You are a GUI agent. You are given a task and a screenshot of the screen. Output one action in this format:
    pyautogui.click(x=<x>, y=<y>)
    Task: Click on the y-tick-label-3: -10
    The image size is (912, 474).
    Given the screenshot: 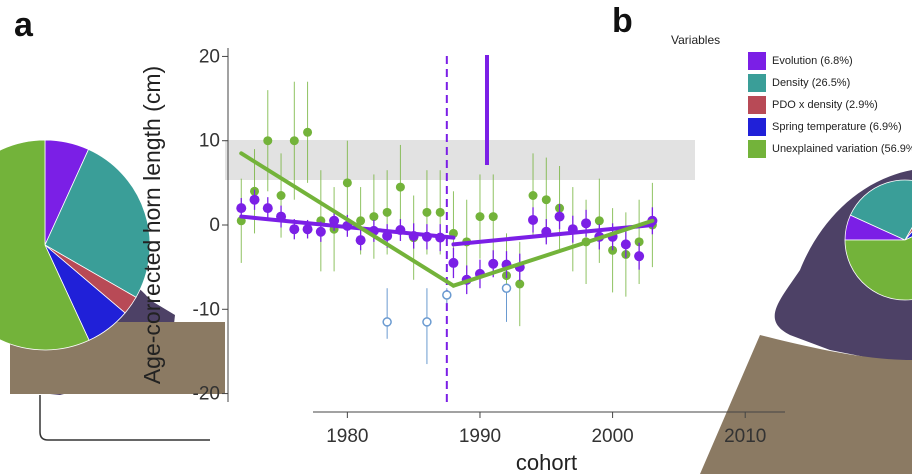 What is the action you would take?
    pyautogui.click(x=206, y=309)
    